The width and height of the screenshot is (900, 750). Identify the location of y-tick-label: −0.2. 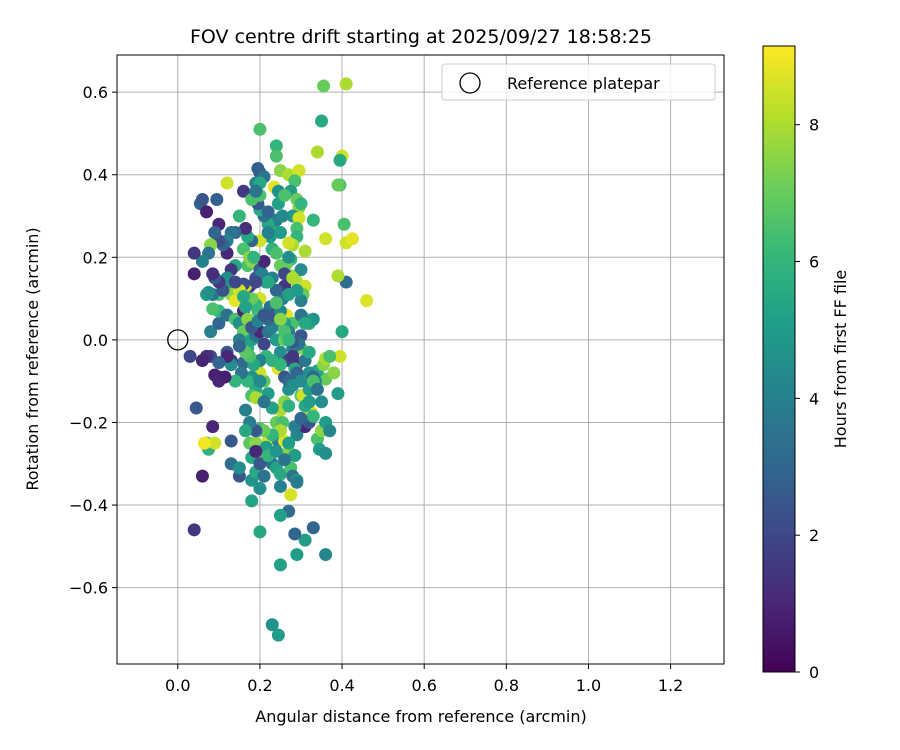
(88, 422).